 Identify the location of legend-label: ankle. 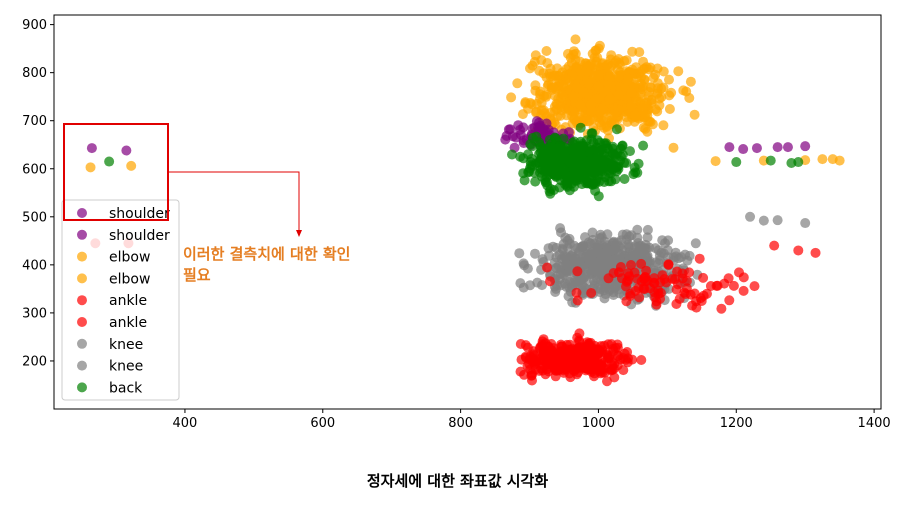
(128, 301).